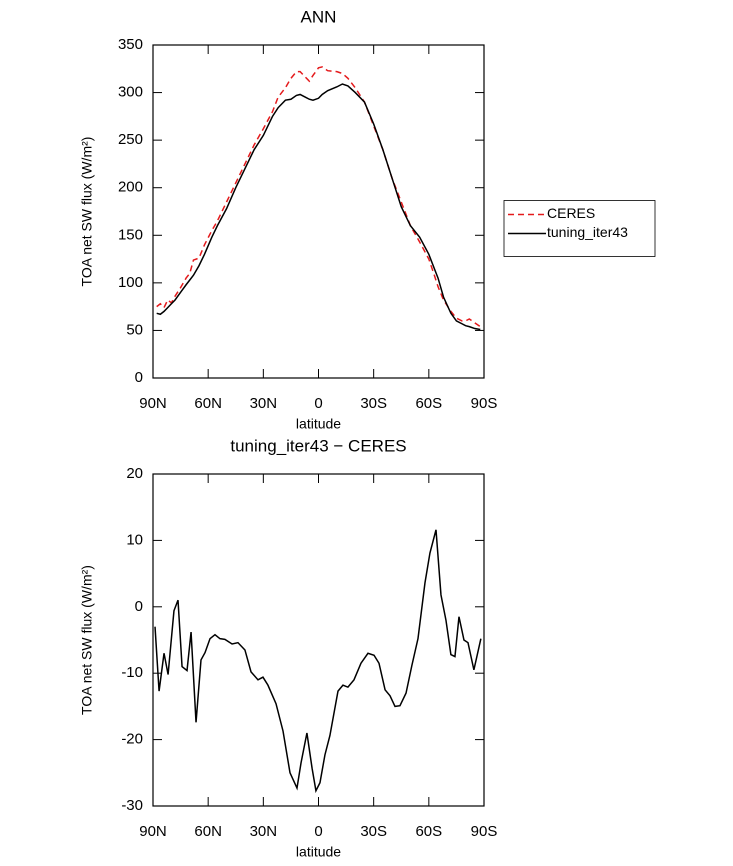  Describe the element at coordinates (130, 44) in the screenshot. I see `y-tick-label: 350` at that location.